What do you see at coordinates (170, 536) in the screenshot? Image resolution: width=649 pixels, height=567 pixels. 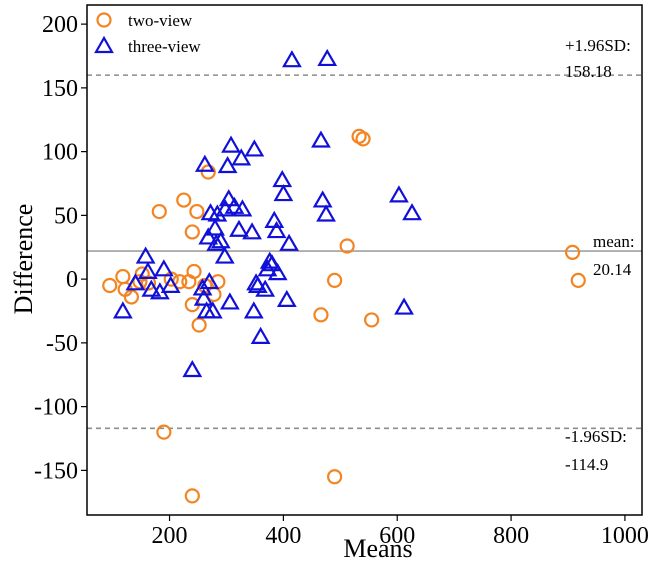 I see `x-tick-label: 200` at bounding box center [170, 536].